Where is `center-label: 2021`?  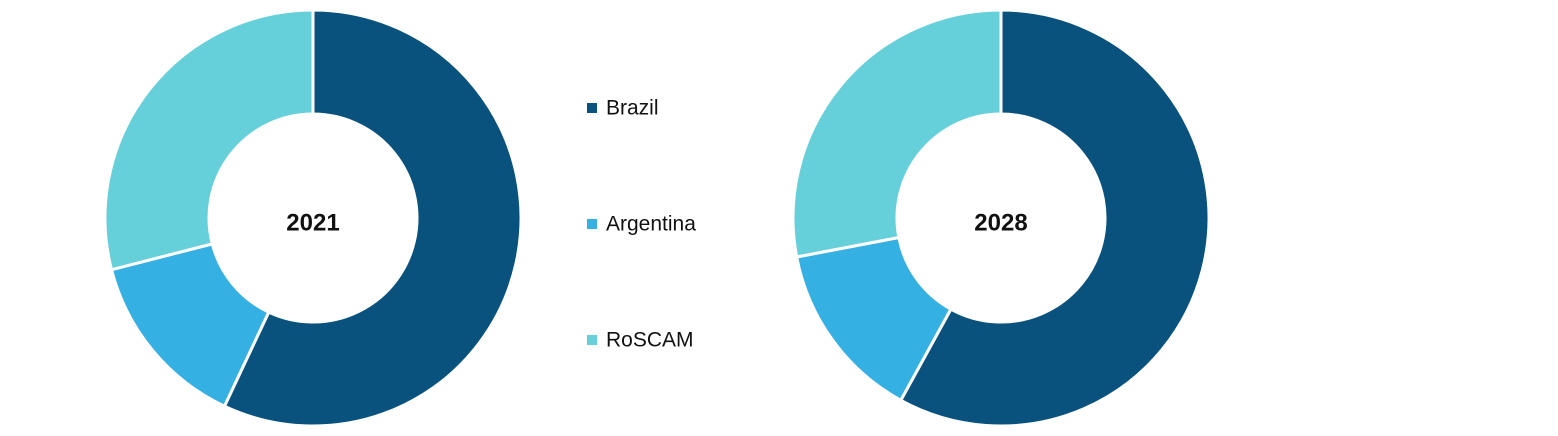
center-label: 2021 is located at coordinates (312, 222).